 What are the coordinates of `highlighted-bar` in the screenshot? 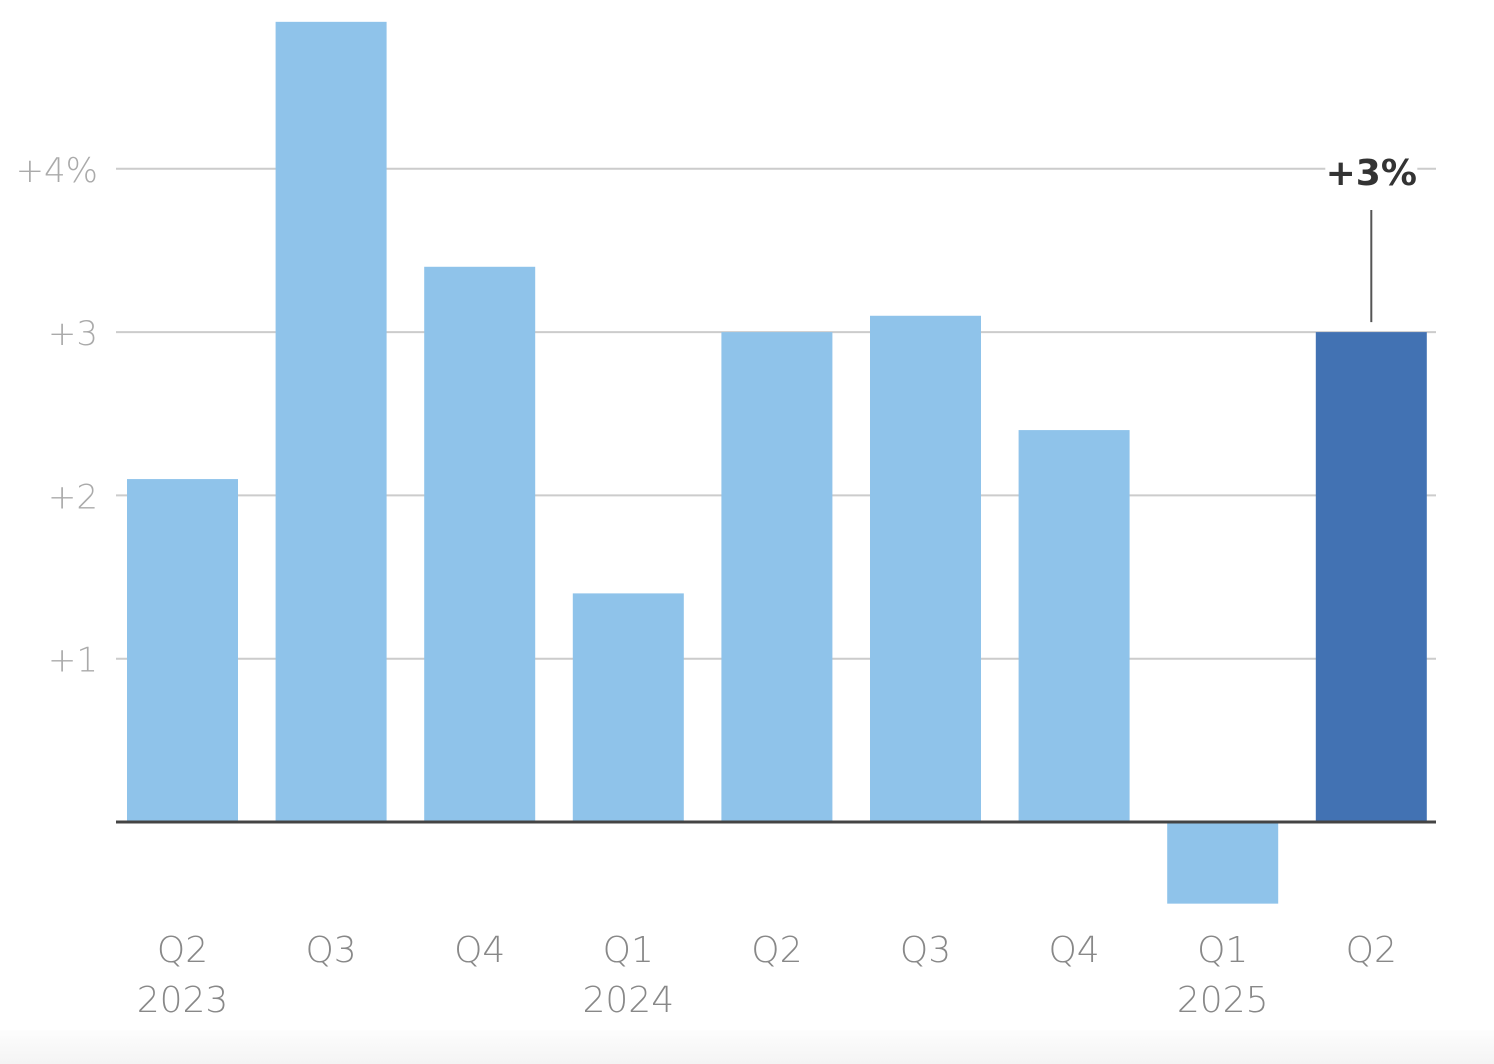 It's located at (1371, 577).